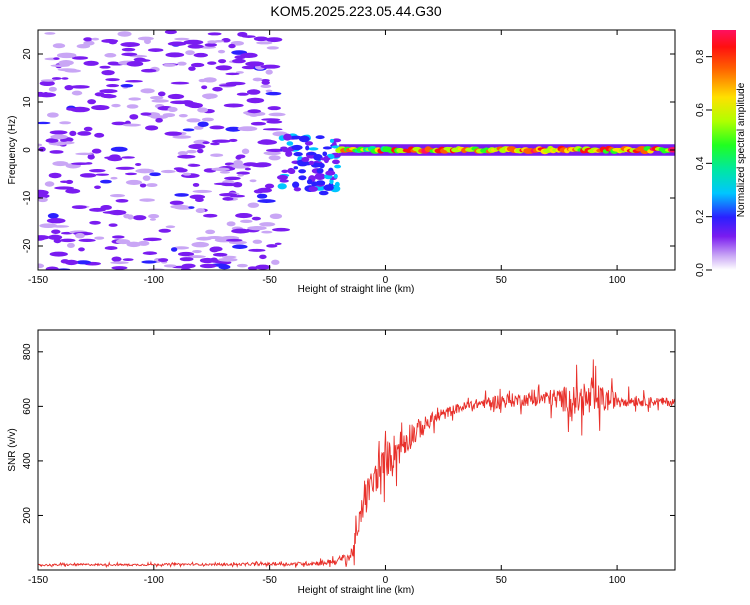  What do you see at coordinates (703, 163) in the screenshot?
I see `colorbar-ticks: 0.0 0.2 0.4 0.6 0.8` at bounding box center [703, 163].